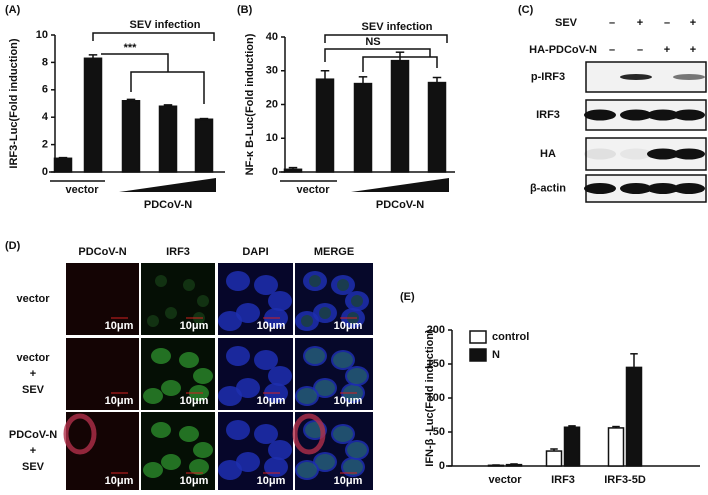 The width and height of the screenshot is (708, 495). What do you see at coordinates (397, 27) in the screenshot?
I see `bracket-label: SEV infection` at bounding box center [397, 27].